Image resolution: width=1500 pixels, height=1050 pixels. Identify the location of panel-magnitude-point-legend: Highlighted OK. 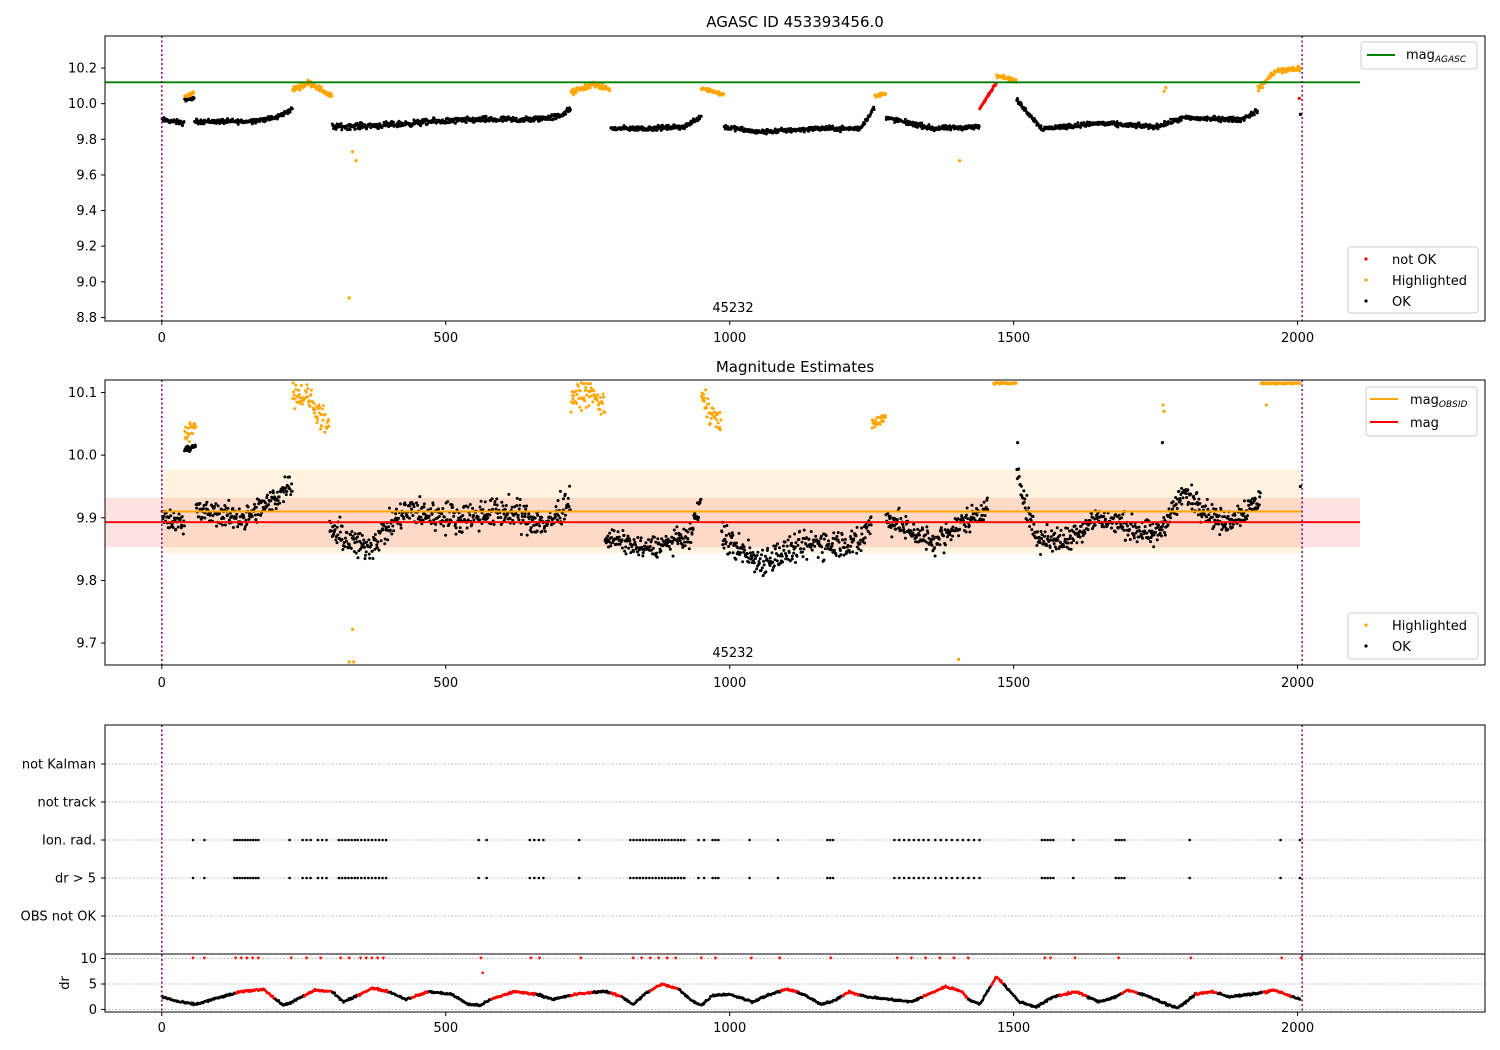
(1413, 636).